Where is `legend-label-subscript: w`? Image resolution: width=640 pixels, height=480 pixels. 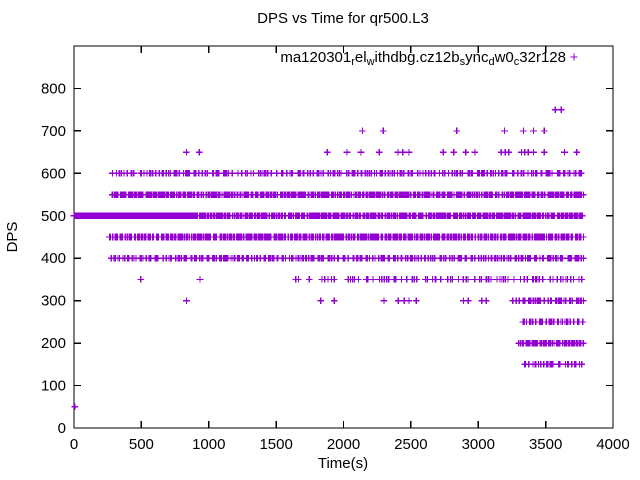 legend-label-subscript: w is located at coordinates (370, 62).